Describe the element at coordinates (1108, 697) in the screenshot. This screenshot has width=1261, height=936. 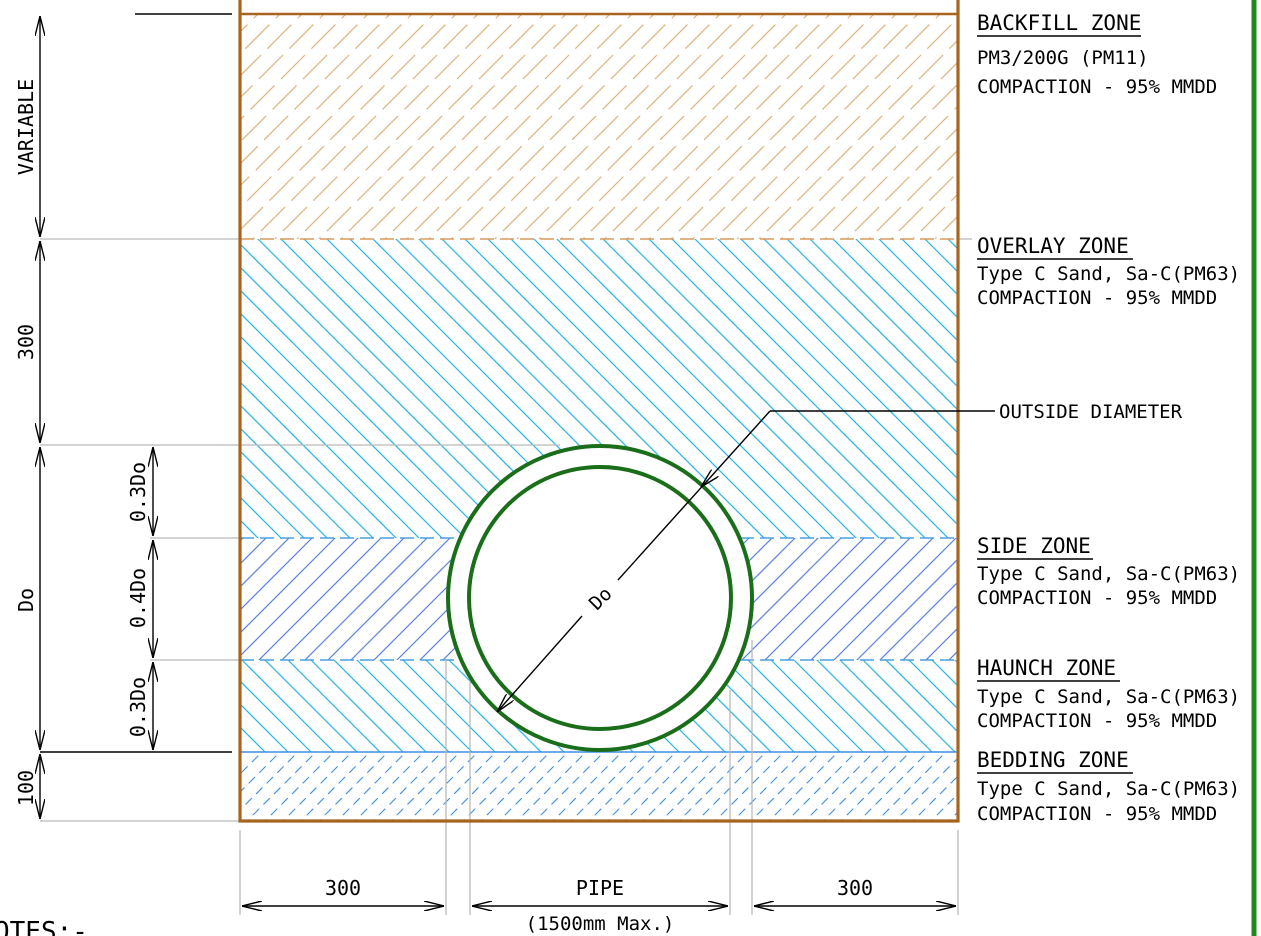
I see `haunch-zone-material: Type C Sand, Sa-C(PM63)` at that location.